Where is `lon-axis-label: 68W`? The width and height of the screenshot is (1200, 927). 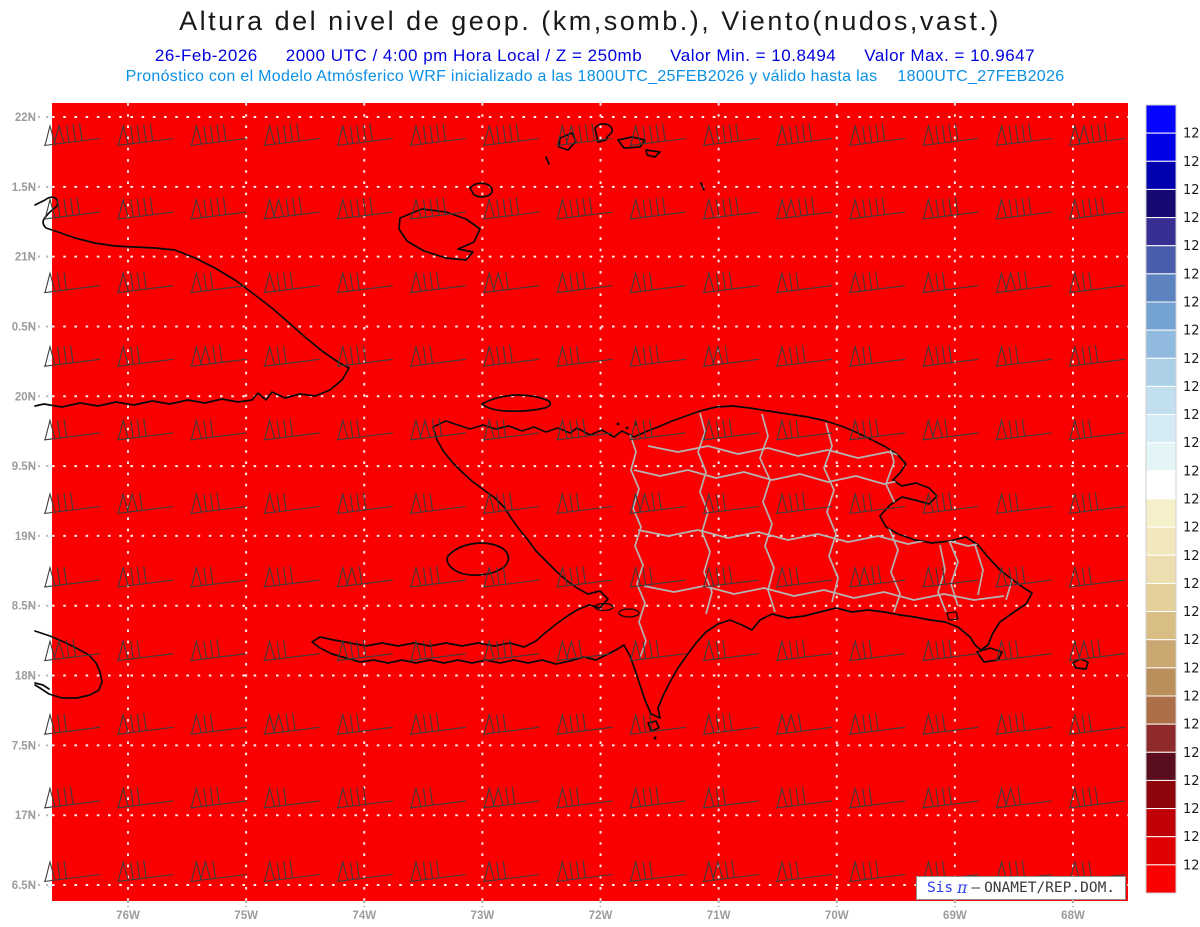
lon-axis-label: 68W is located at coordinates (1073, 916).